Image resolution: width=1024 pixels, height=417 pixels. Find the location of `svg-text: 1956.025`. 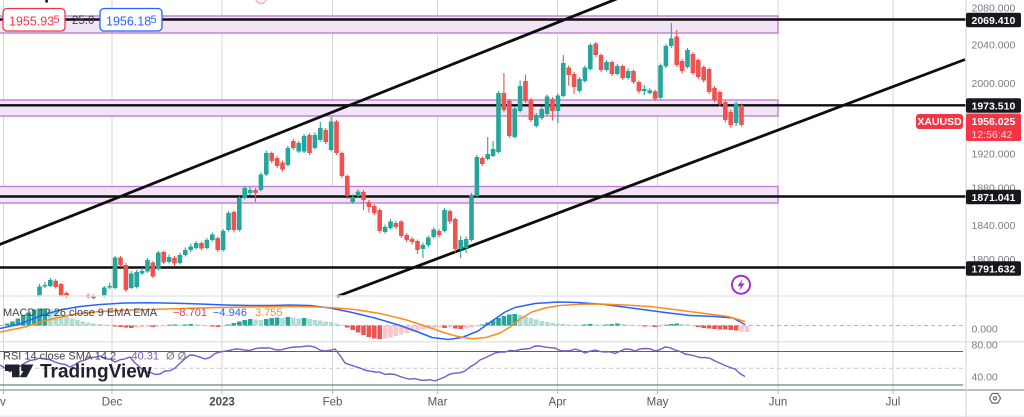

svg-text: 1956.025 is located at coordinates (994, 122).